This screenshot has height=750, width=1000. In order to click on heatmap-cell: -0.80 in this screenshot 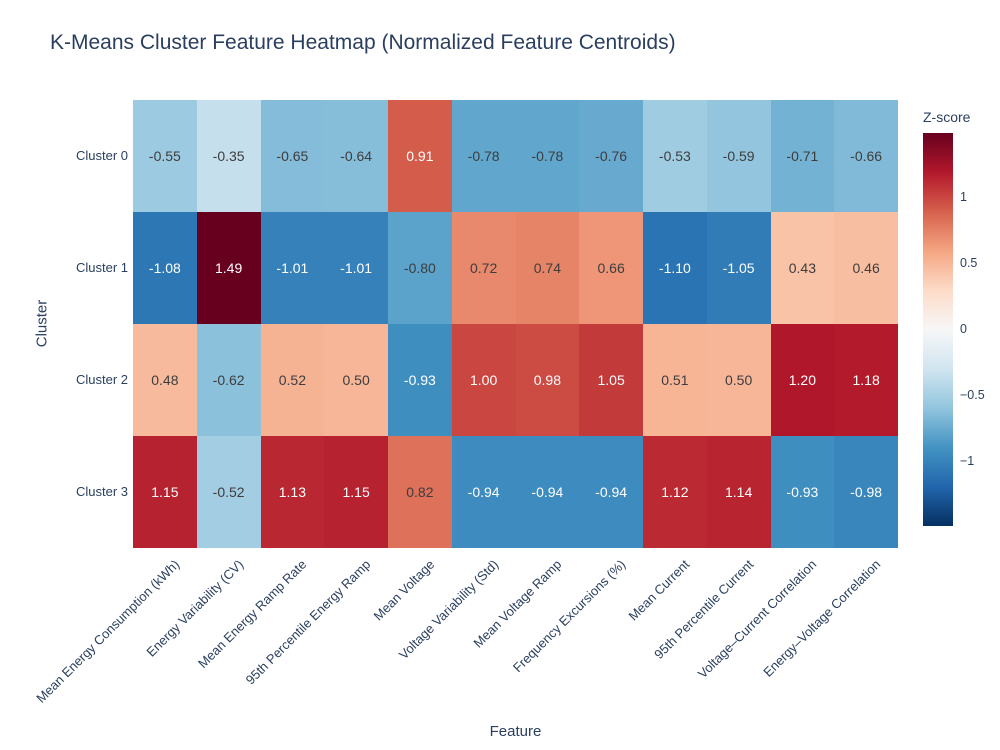, I will do `click(420, 268)`.